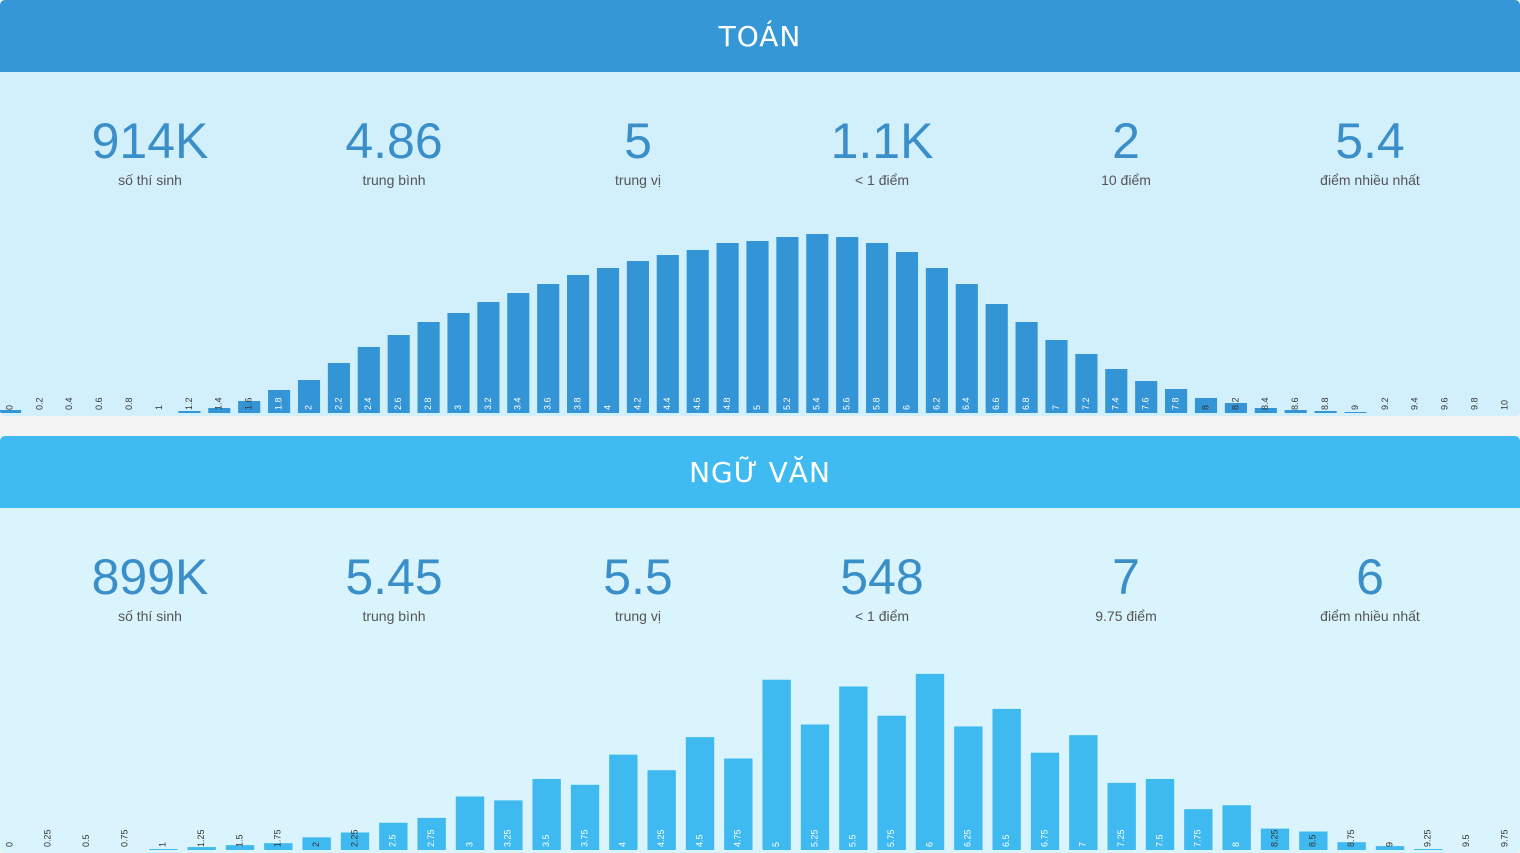  What do you see at coordinates (393, 840) in the screenshot?
I see `x-tick-label: 2.5` at bounding box center [393, 840].